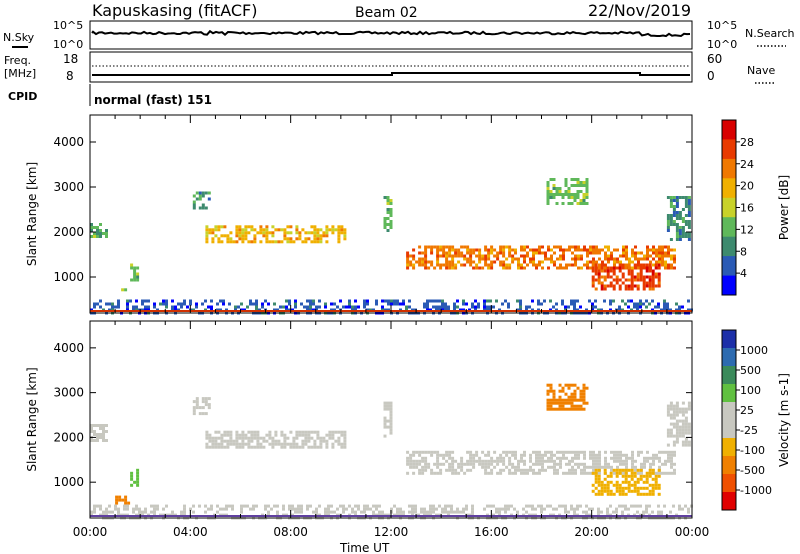 The height and width of the screenshot is (554, 800). What do you see at coordinates (761, 70) in the screenshot?
I see `nave-label: Nave` at bounding box center [761, 70].